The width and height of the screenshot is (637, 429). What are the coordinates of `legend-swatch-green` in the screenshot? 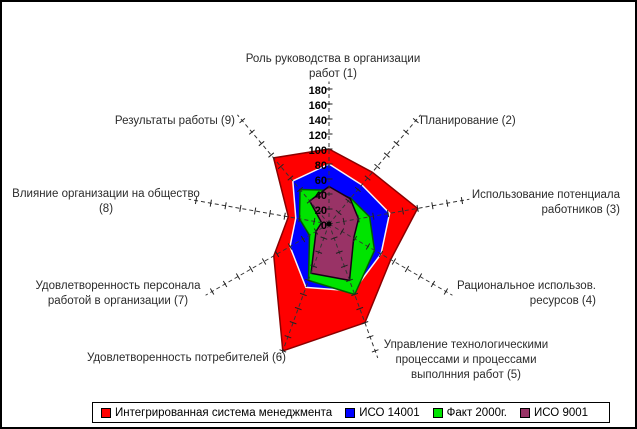 It's located at (437, 412).